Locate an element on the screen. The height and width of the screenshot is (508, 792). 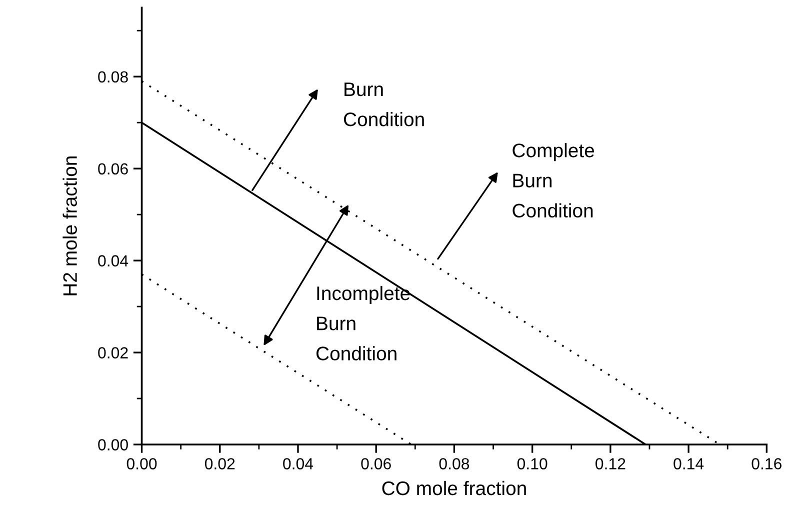
x-tick-label: 0.00 is located at coordinates (141, 464).